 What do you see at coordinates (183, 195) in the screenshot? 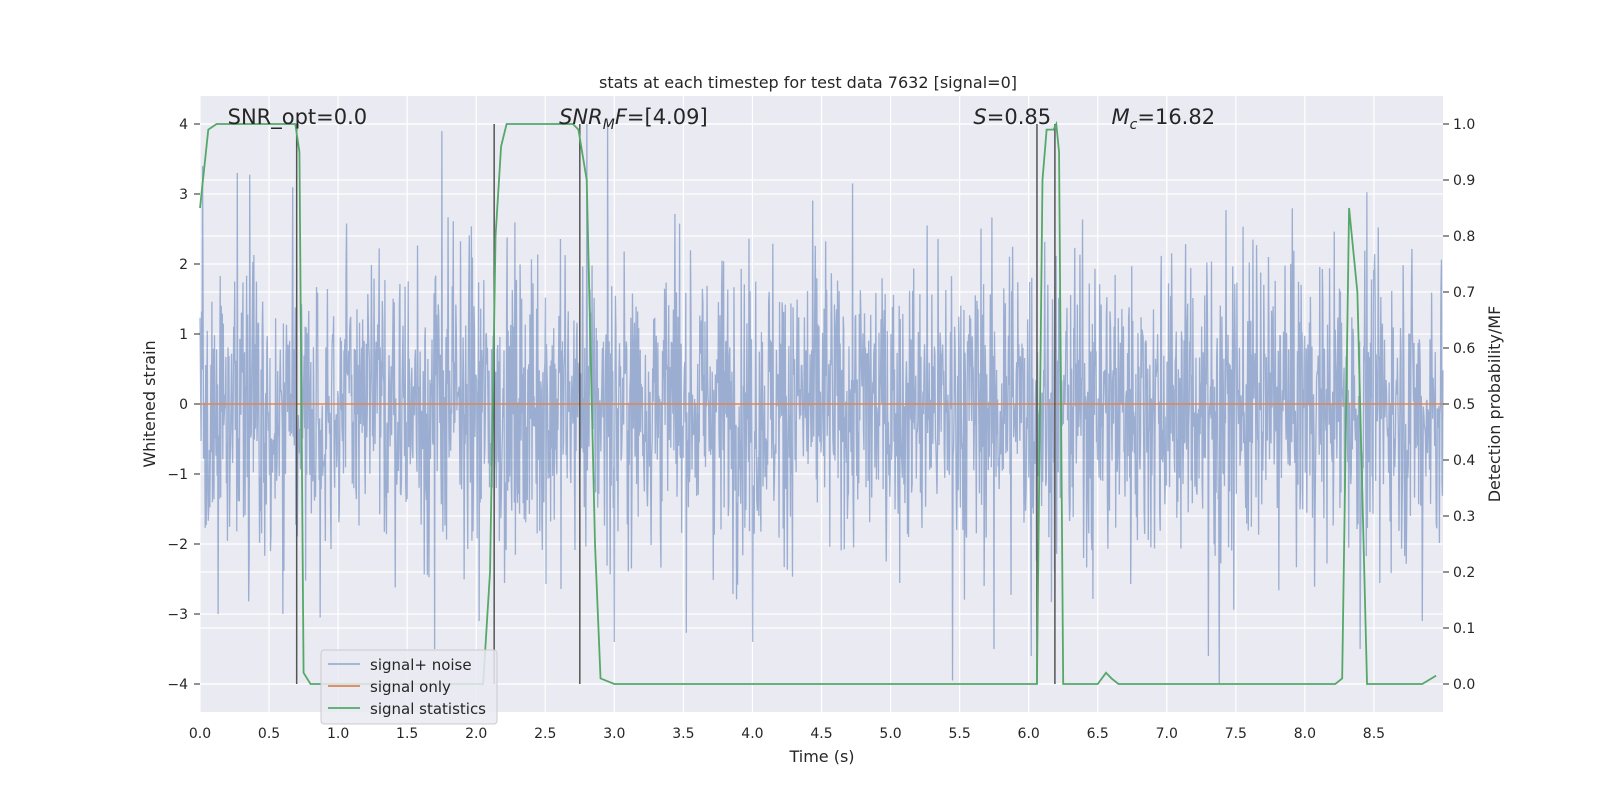
I see `y-tick-label: 3` at bounding box center [183, 195].